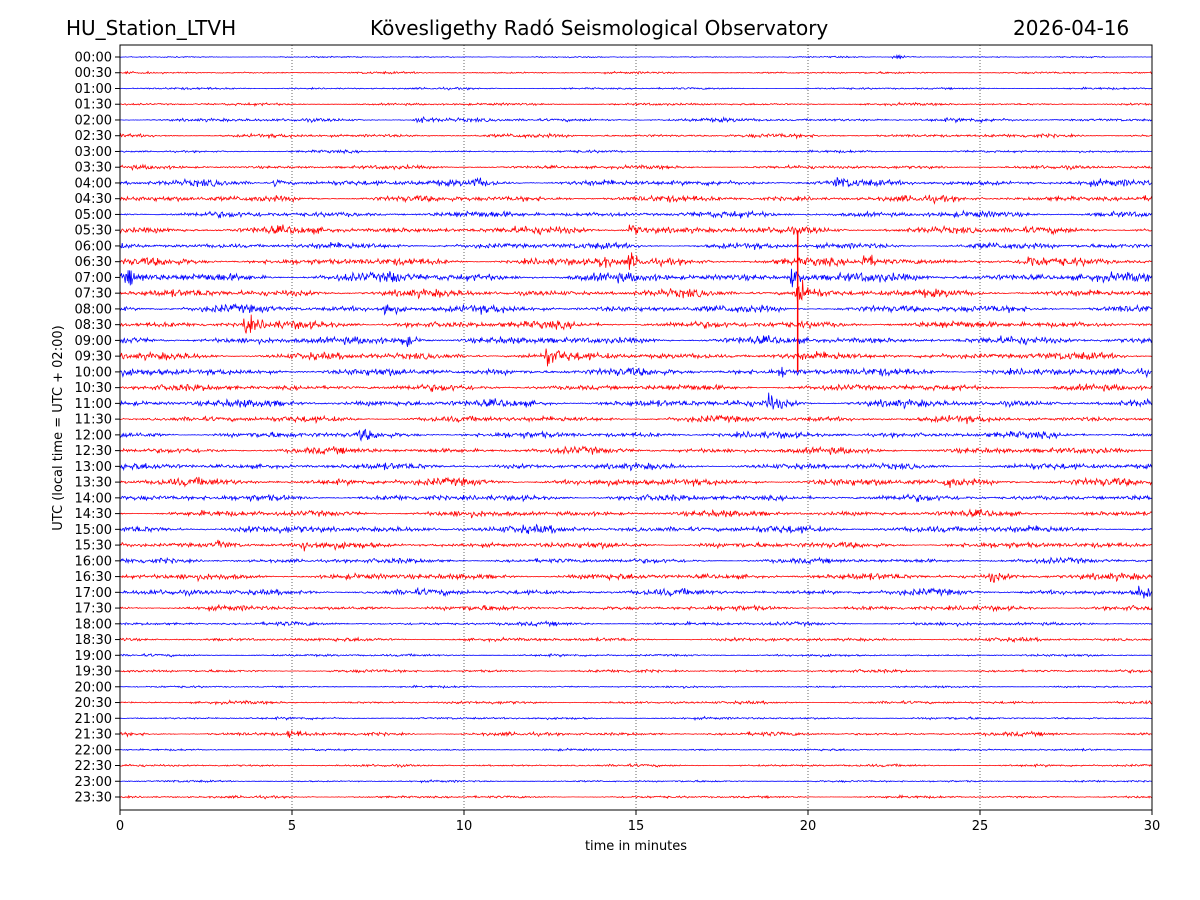  Describe the element at coordinates (1071, 28) in the screenshot. I see `chart-date: 2026-04-16` at that location.